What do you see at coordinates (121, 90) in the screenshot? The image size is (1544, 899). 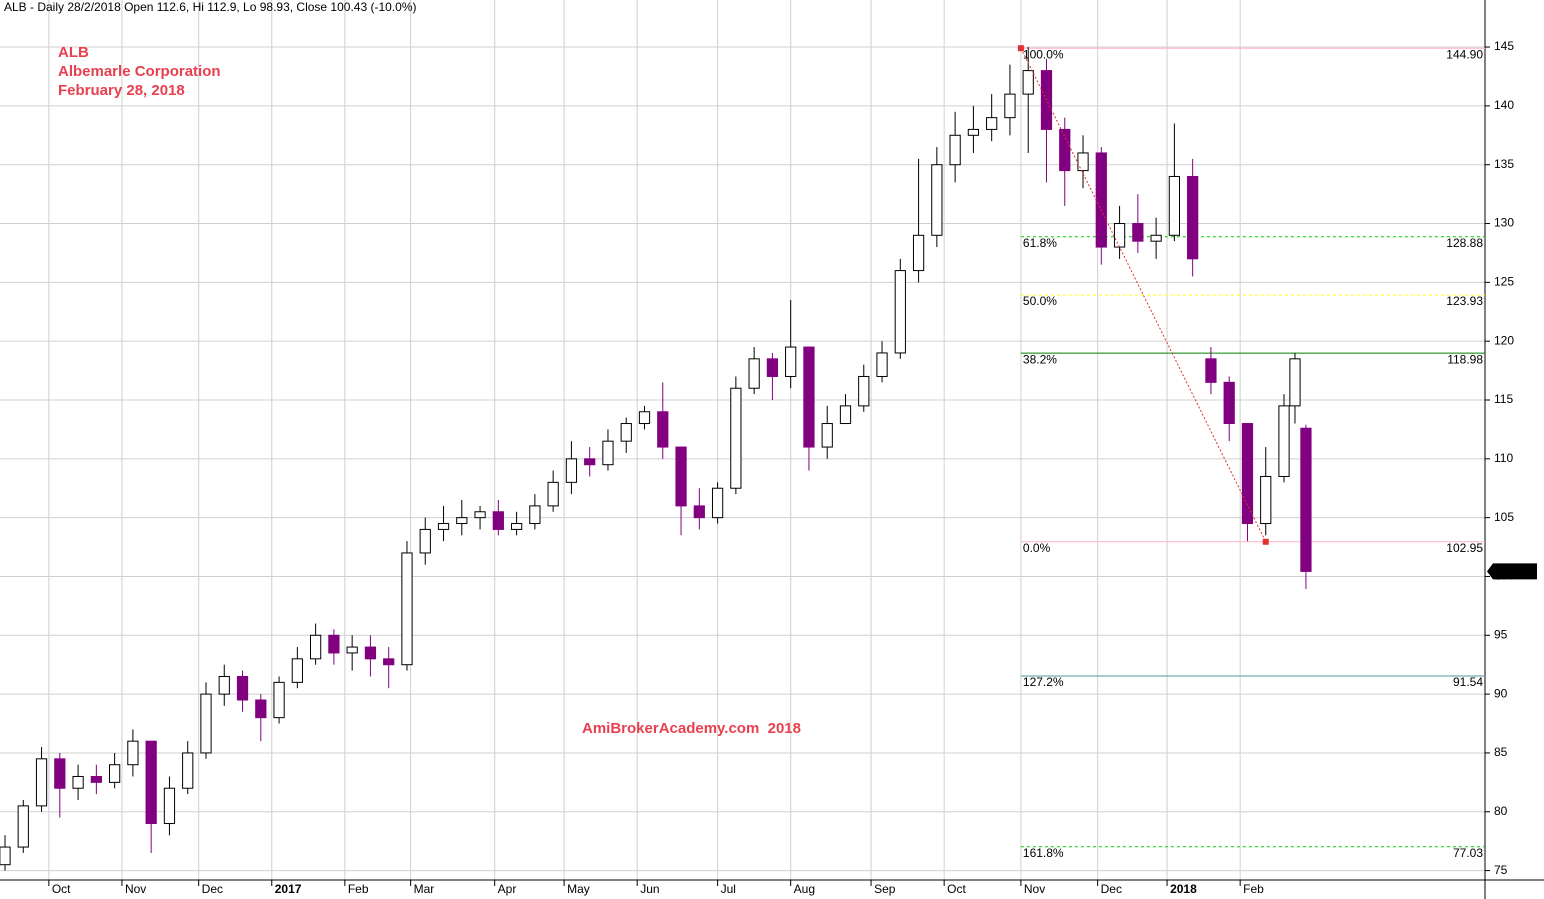 I see `annotation: February 28, 2018` at bounding box center [121, 90].